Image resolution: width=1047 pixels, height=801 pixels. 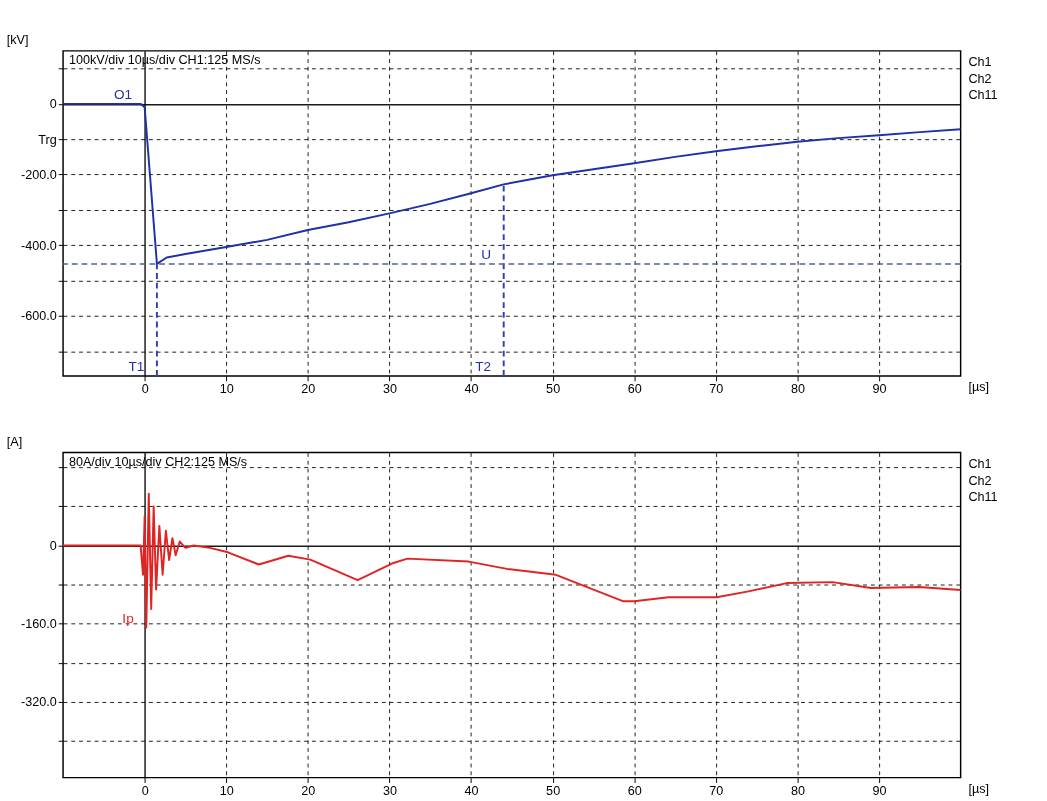 What do you see at coordinates (39, 702) in the screenshot?
I see `y-tick-label: -320.0` at bounding box center [39, 702].